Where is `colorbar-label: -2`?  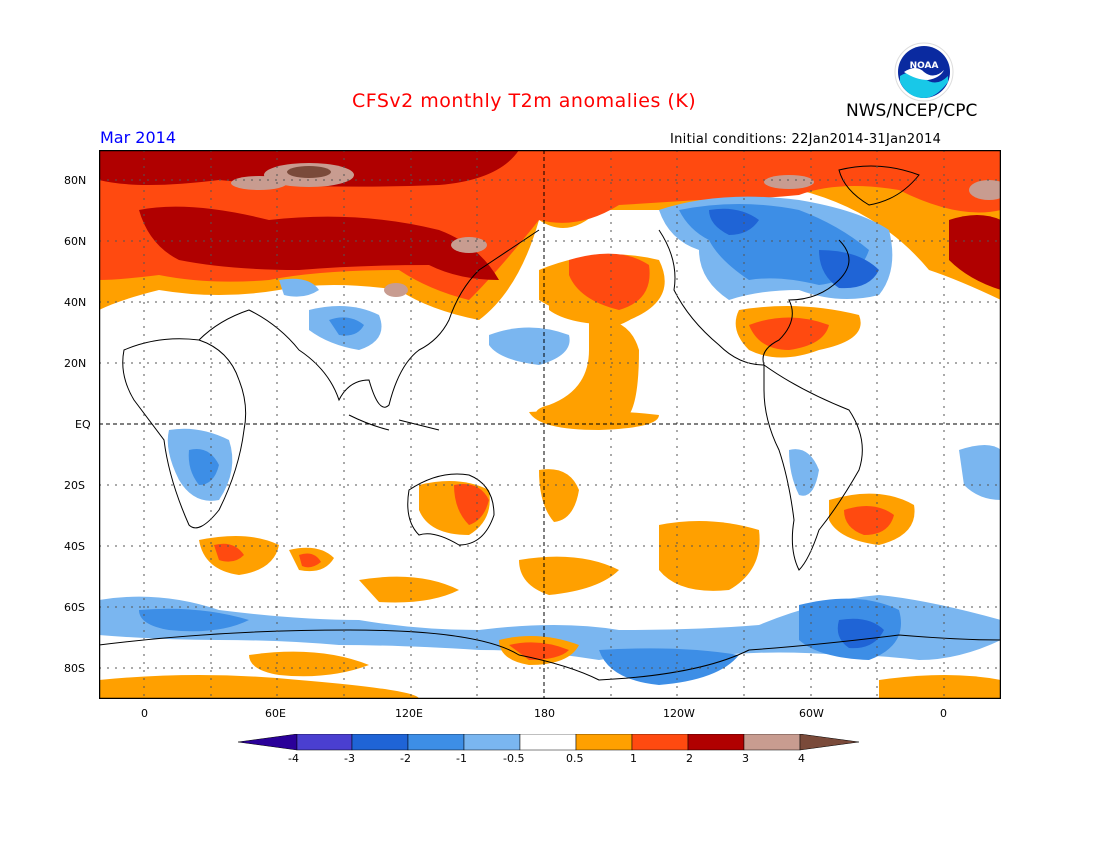
colorbar-label: -2 is located at coordinates (405, 758).